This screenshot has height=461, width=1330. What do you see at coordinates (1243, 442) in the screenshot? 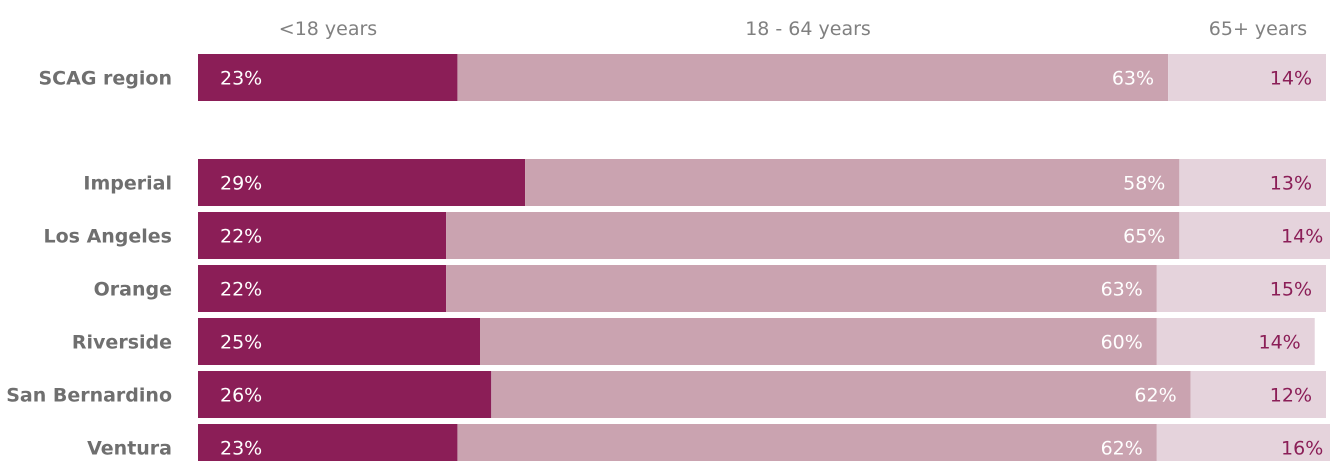
I see `bar-ventura-65-years` at bounding box center [1243, 442].